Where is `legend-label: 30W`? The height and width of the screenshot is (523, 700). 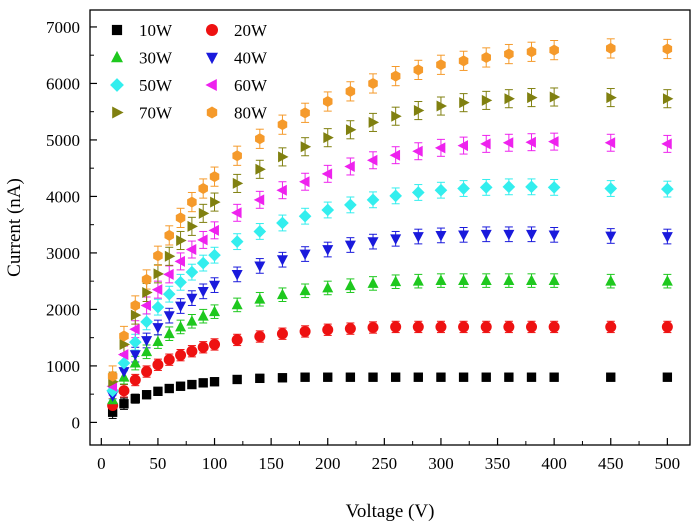 legend-label: 30W is located at coordinates (156, 58).